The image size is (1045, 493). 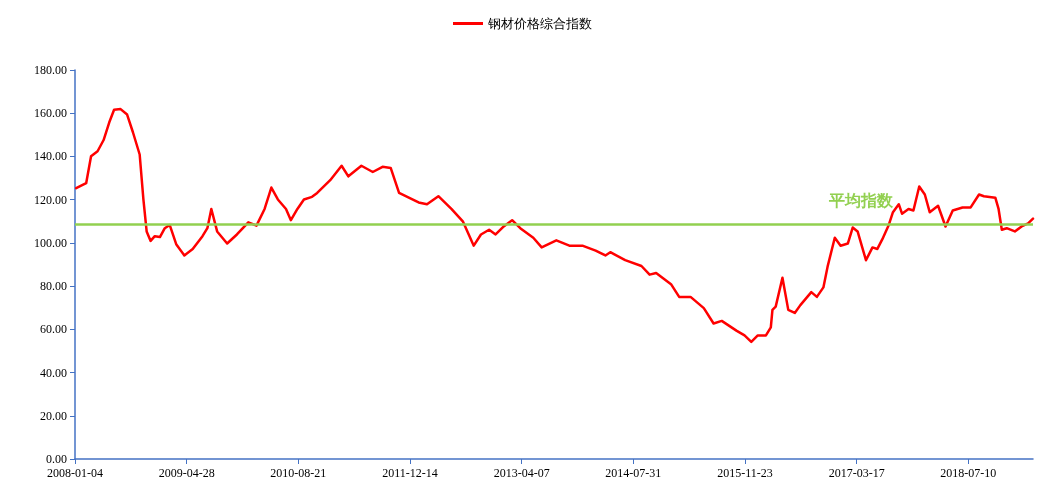 What do you see at coordinates (53, 372) in the screenshot?
I see `y-tick-label: 40.00` at bounding box center [53, 372].